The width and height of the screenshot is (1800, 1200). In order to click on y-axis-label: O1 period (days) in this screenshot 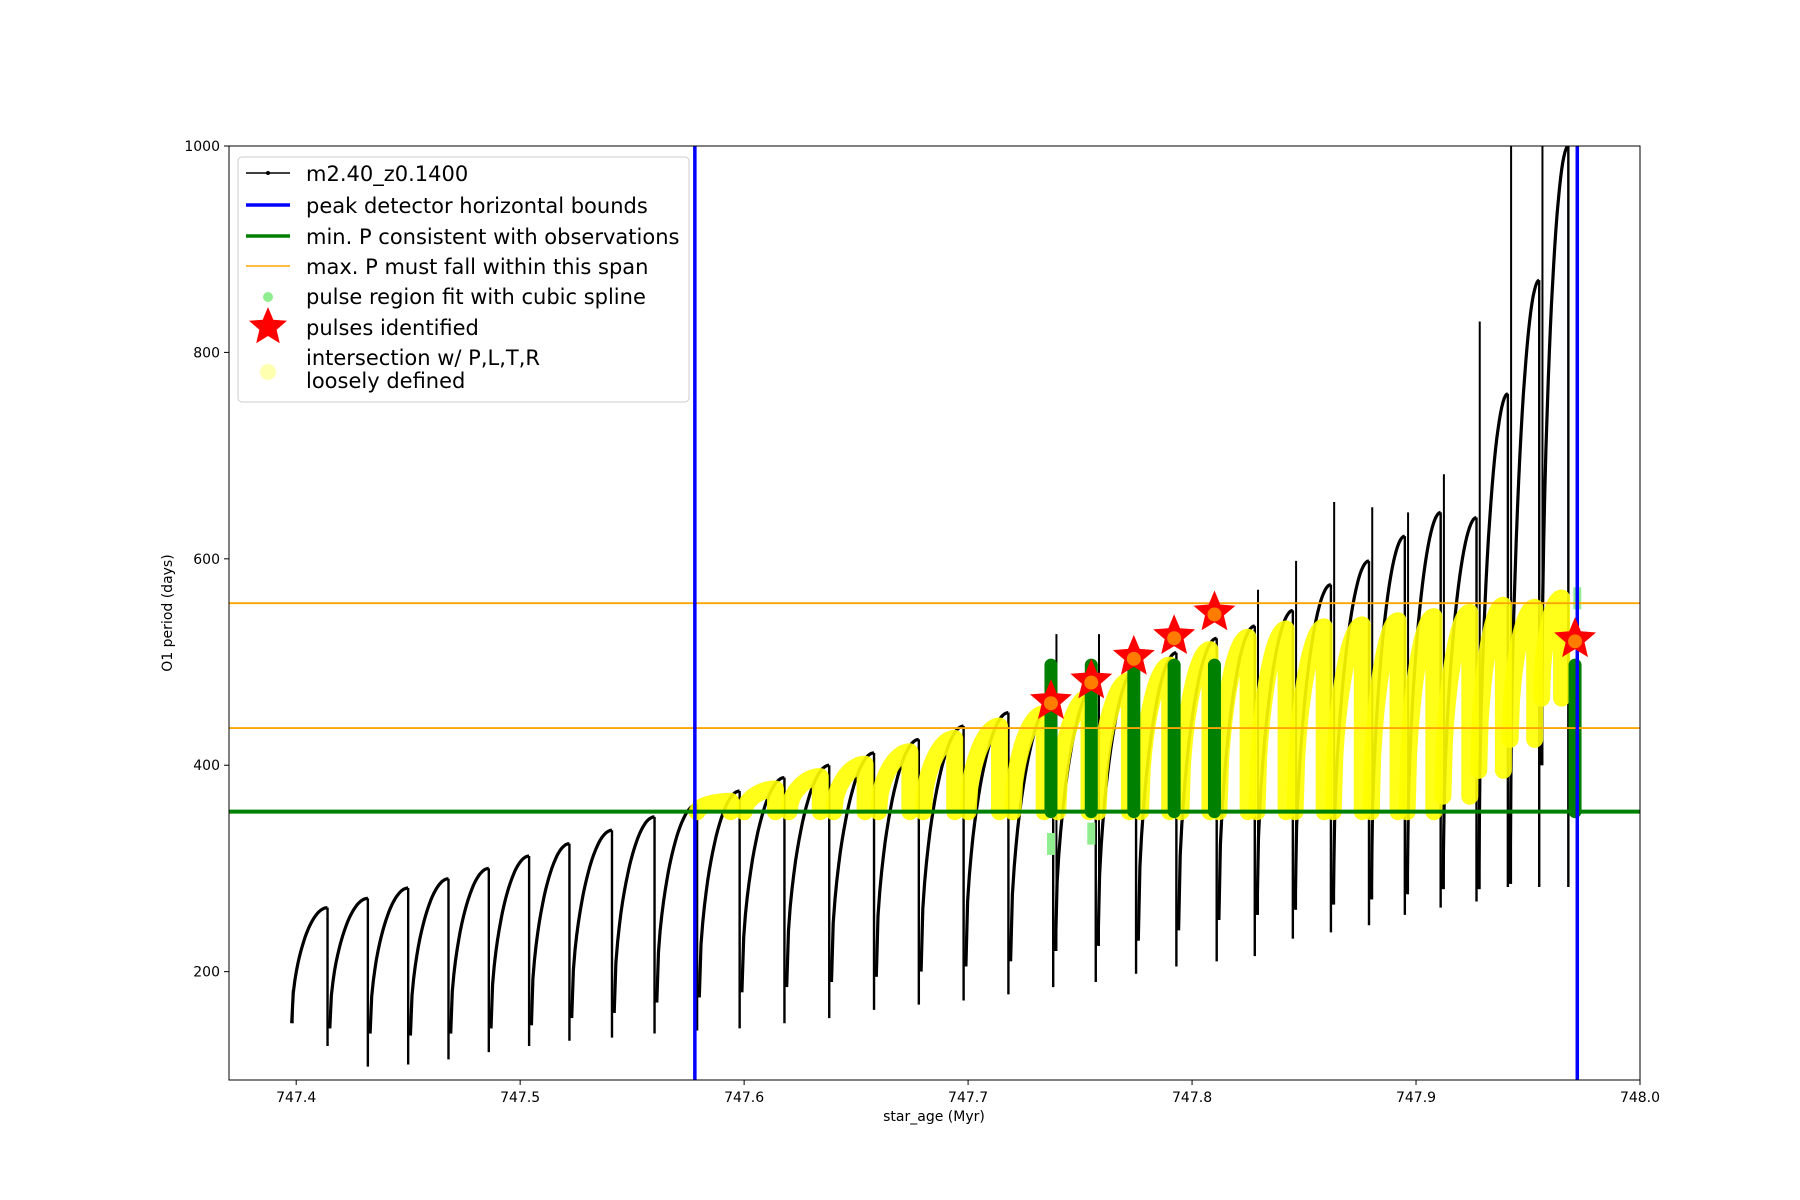, I will do `click(168, 612)`.